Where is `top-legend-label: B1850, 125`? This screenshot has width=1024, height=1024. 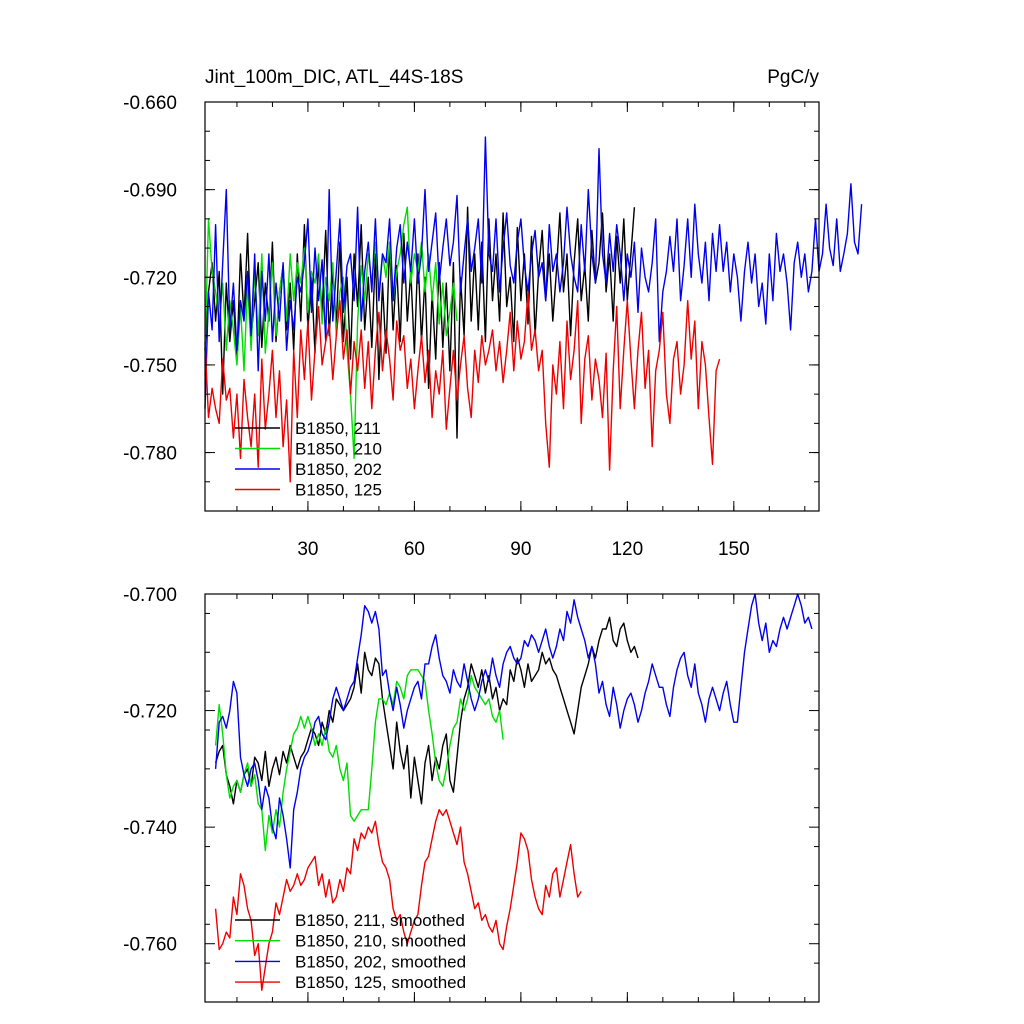 top-legend-label: B1850, 125 is located at coordinates (338, 490).